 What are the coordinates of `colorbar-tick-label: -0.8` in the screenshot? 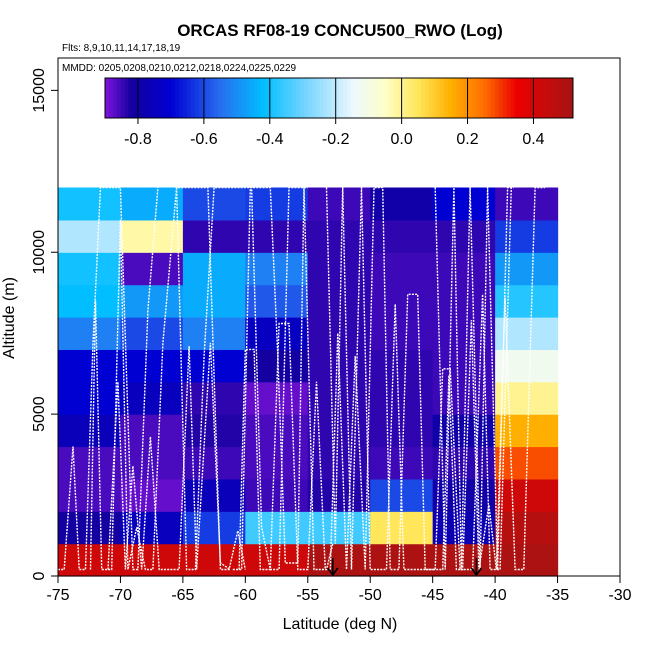 It's located at (138, 139).